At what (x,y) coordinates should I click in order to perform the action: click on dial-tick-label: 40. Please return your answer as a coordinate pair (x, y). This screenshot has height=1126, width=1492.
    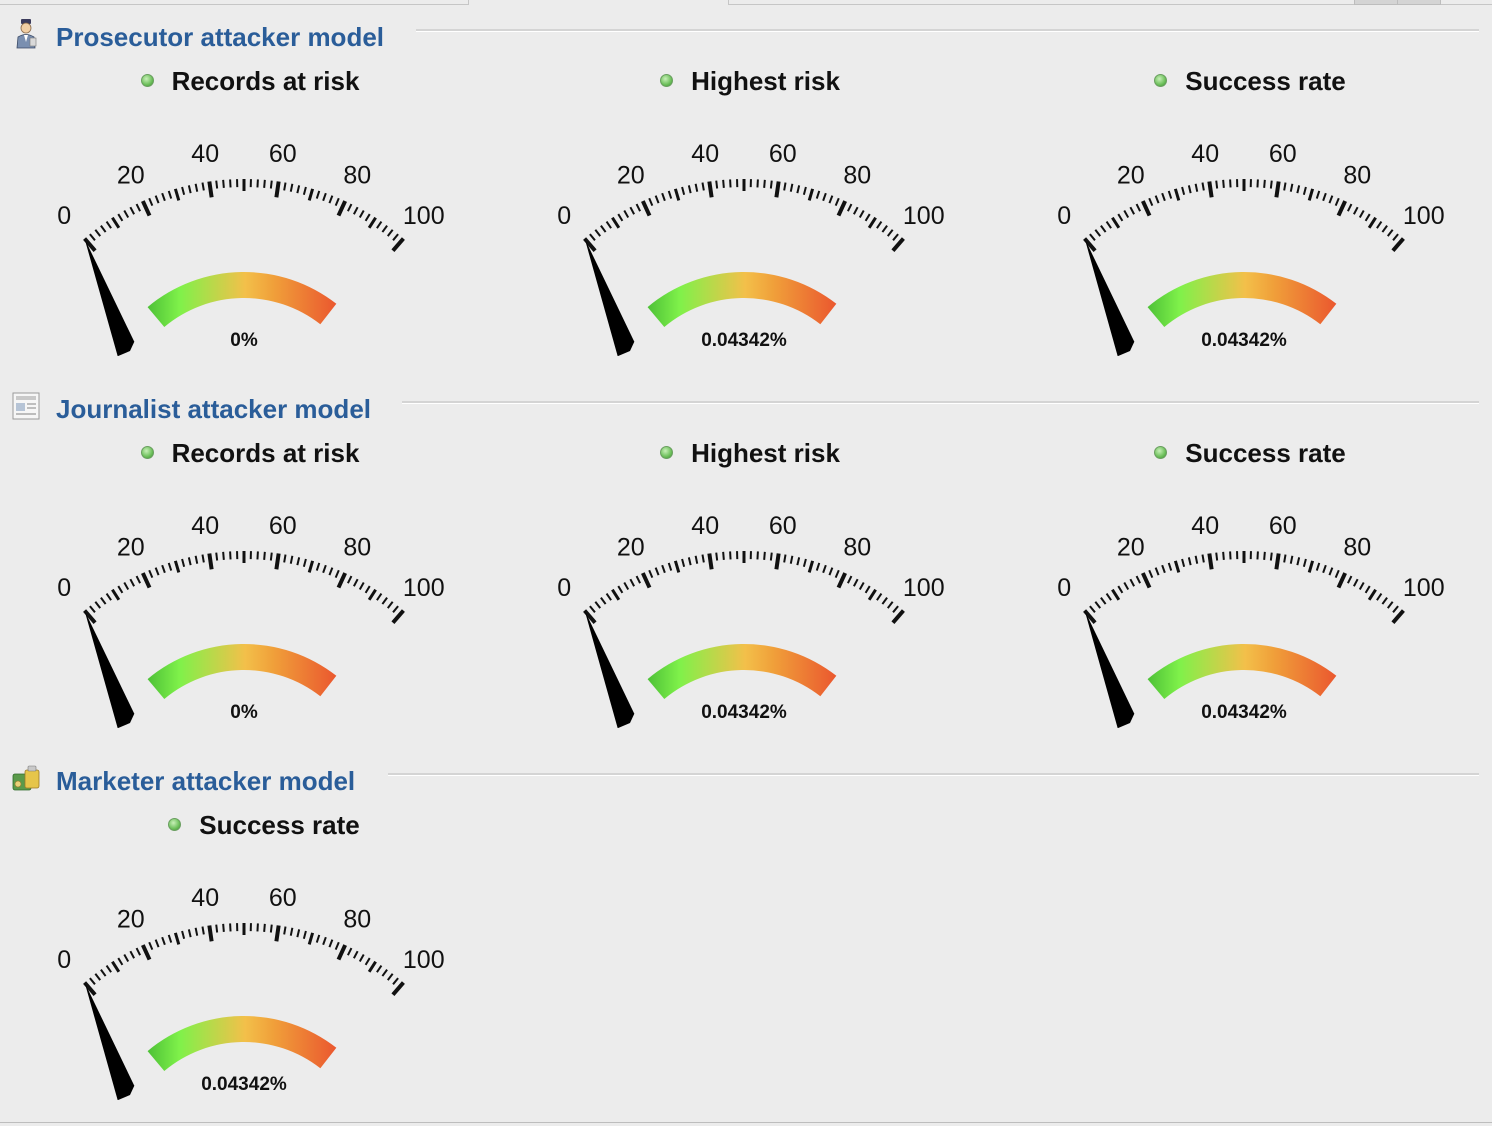
    Looking at the image, I should click on (705, 526).